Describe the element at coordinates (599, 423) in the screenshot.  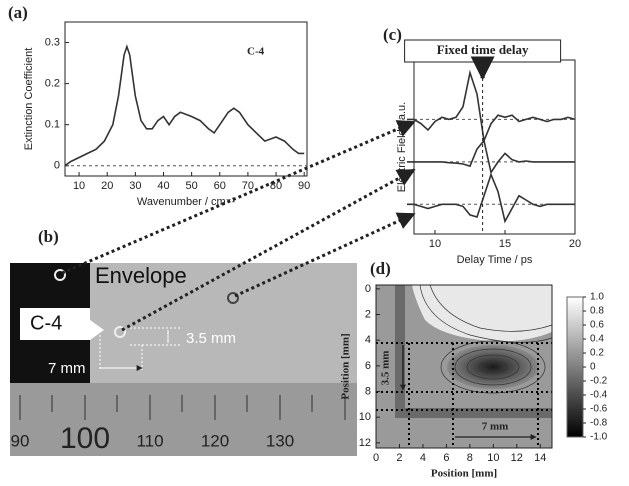
I see `colorbar-tick-label: -0.8` at that location.